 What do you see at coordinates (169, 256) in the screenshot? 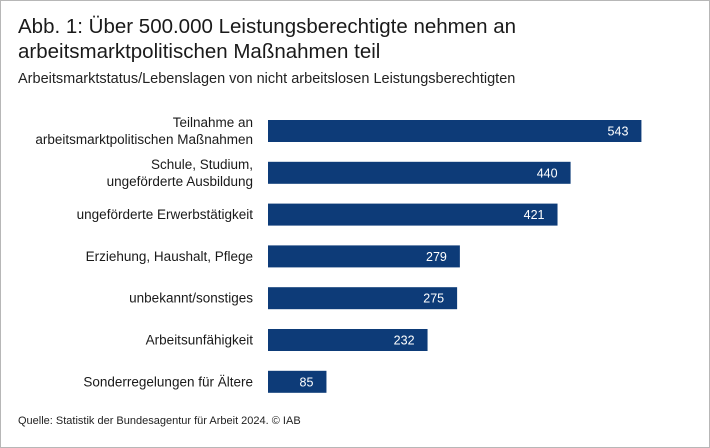
I see `category-label: Erziehung, Haushalt, Pflege` at bounding box center [169, 256].